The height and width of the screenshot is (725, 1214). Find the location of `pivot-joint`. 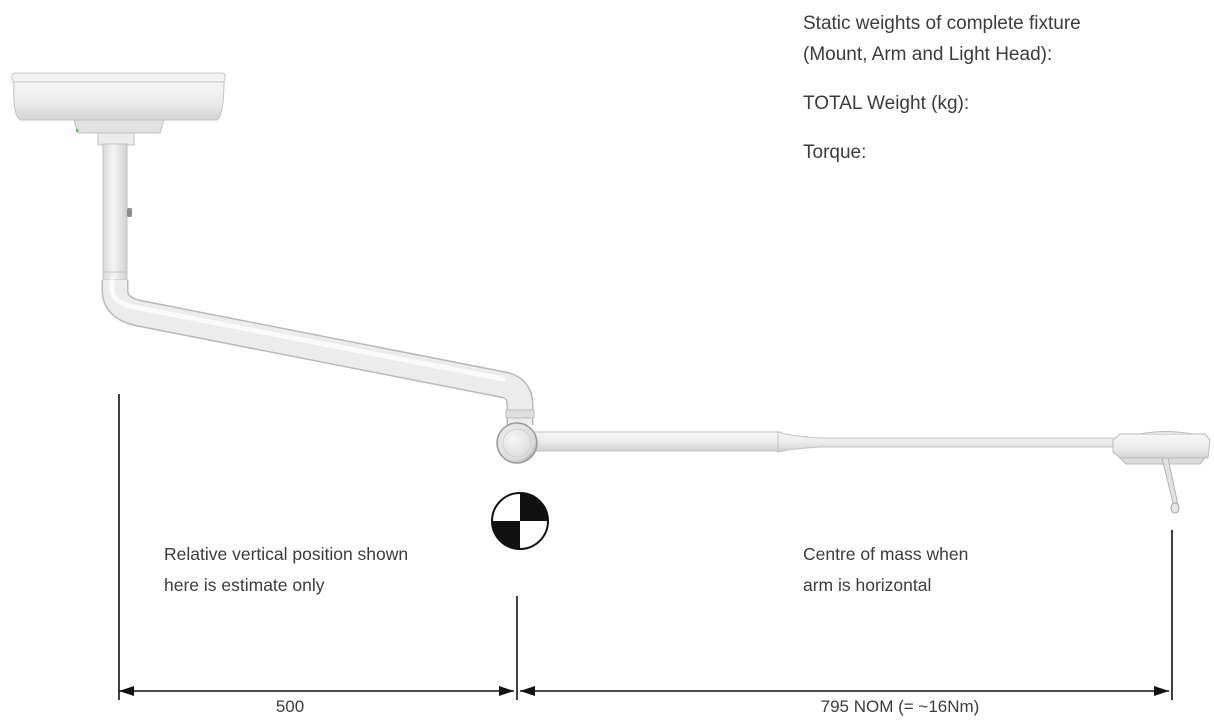

pivot-joint is located at coordinates (517, 443).